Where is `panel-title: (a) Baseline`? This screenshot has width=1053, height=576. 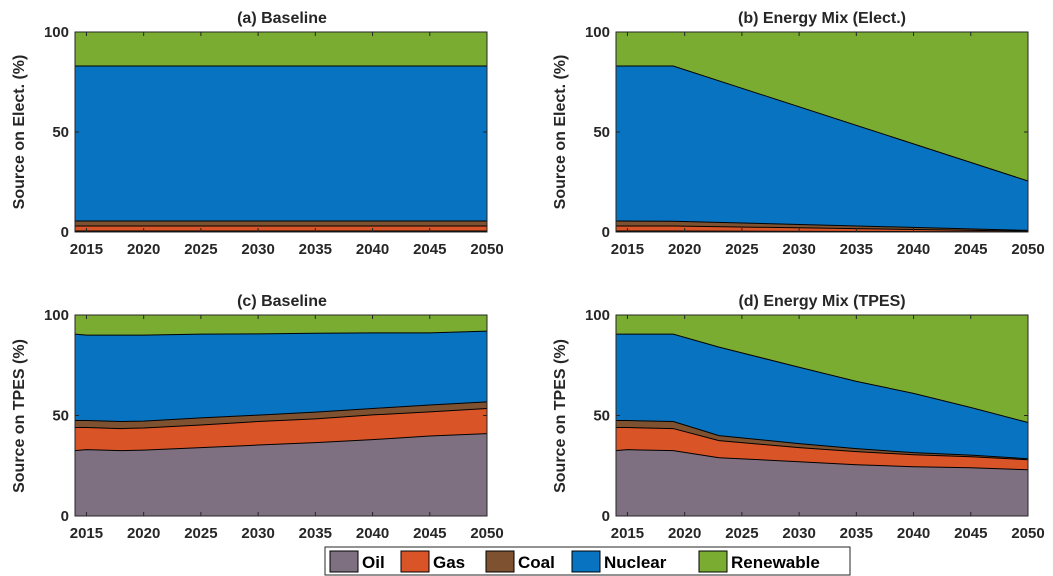 panel-title: (a) Baseline is located at coordinates (282, 18).